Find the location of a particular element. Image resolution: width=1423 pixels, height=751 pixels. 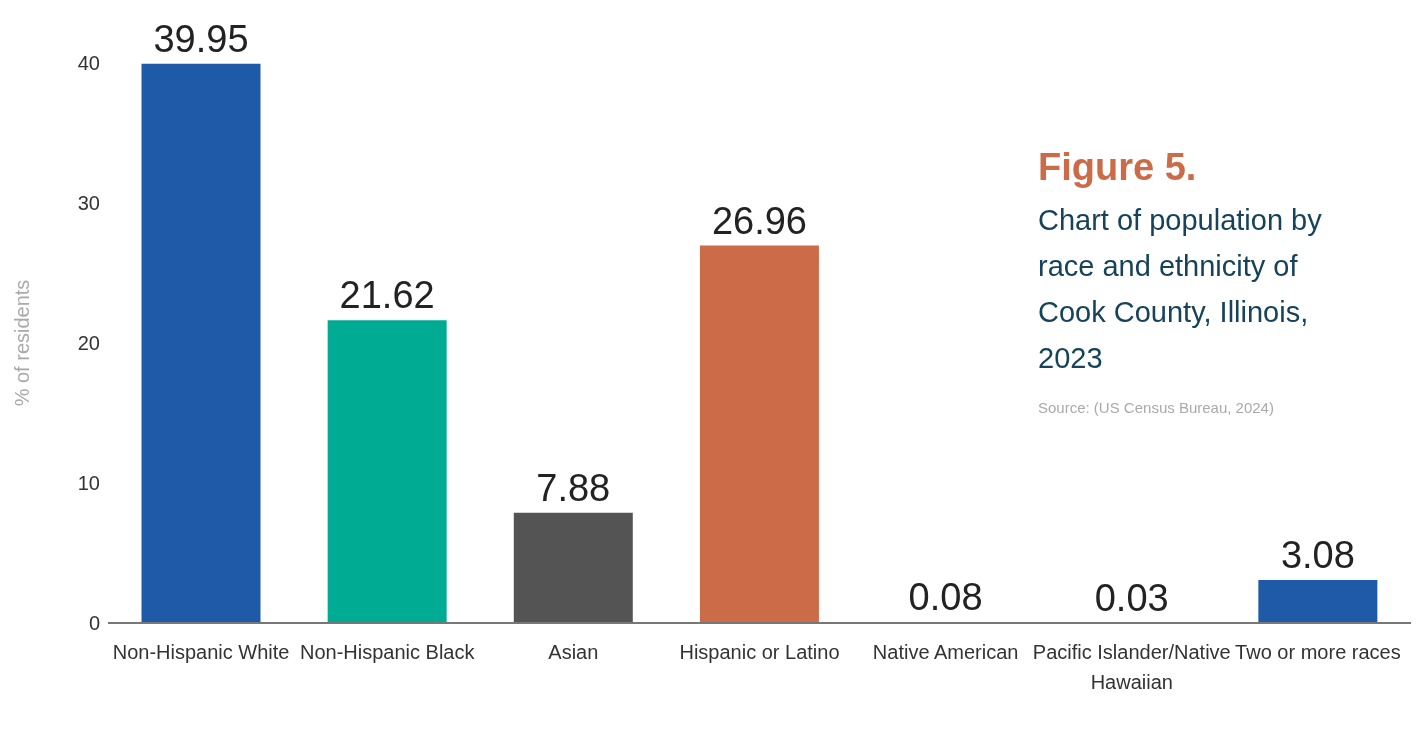

text: Chart of population by race and ethnicity of Cook County, Illinois, 2023 is located at coordinates (1180, 289).